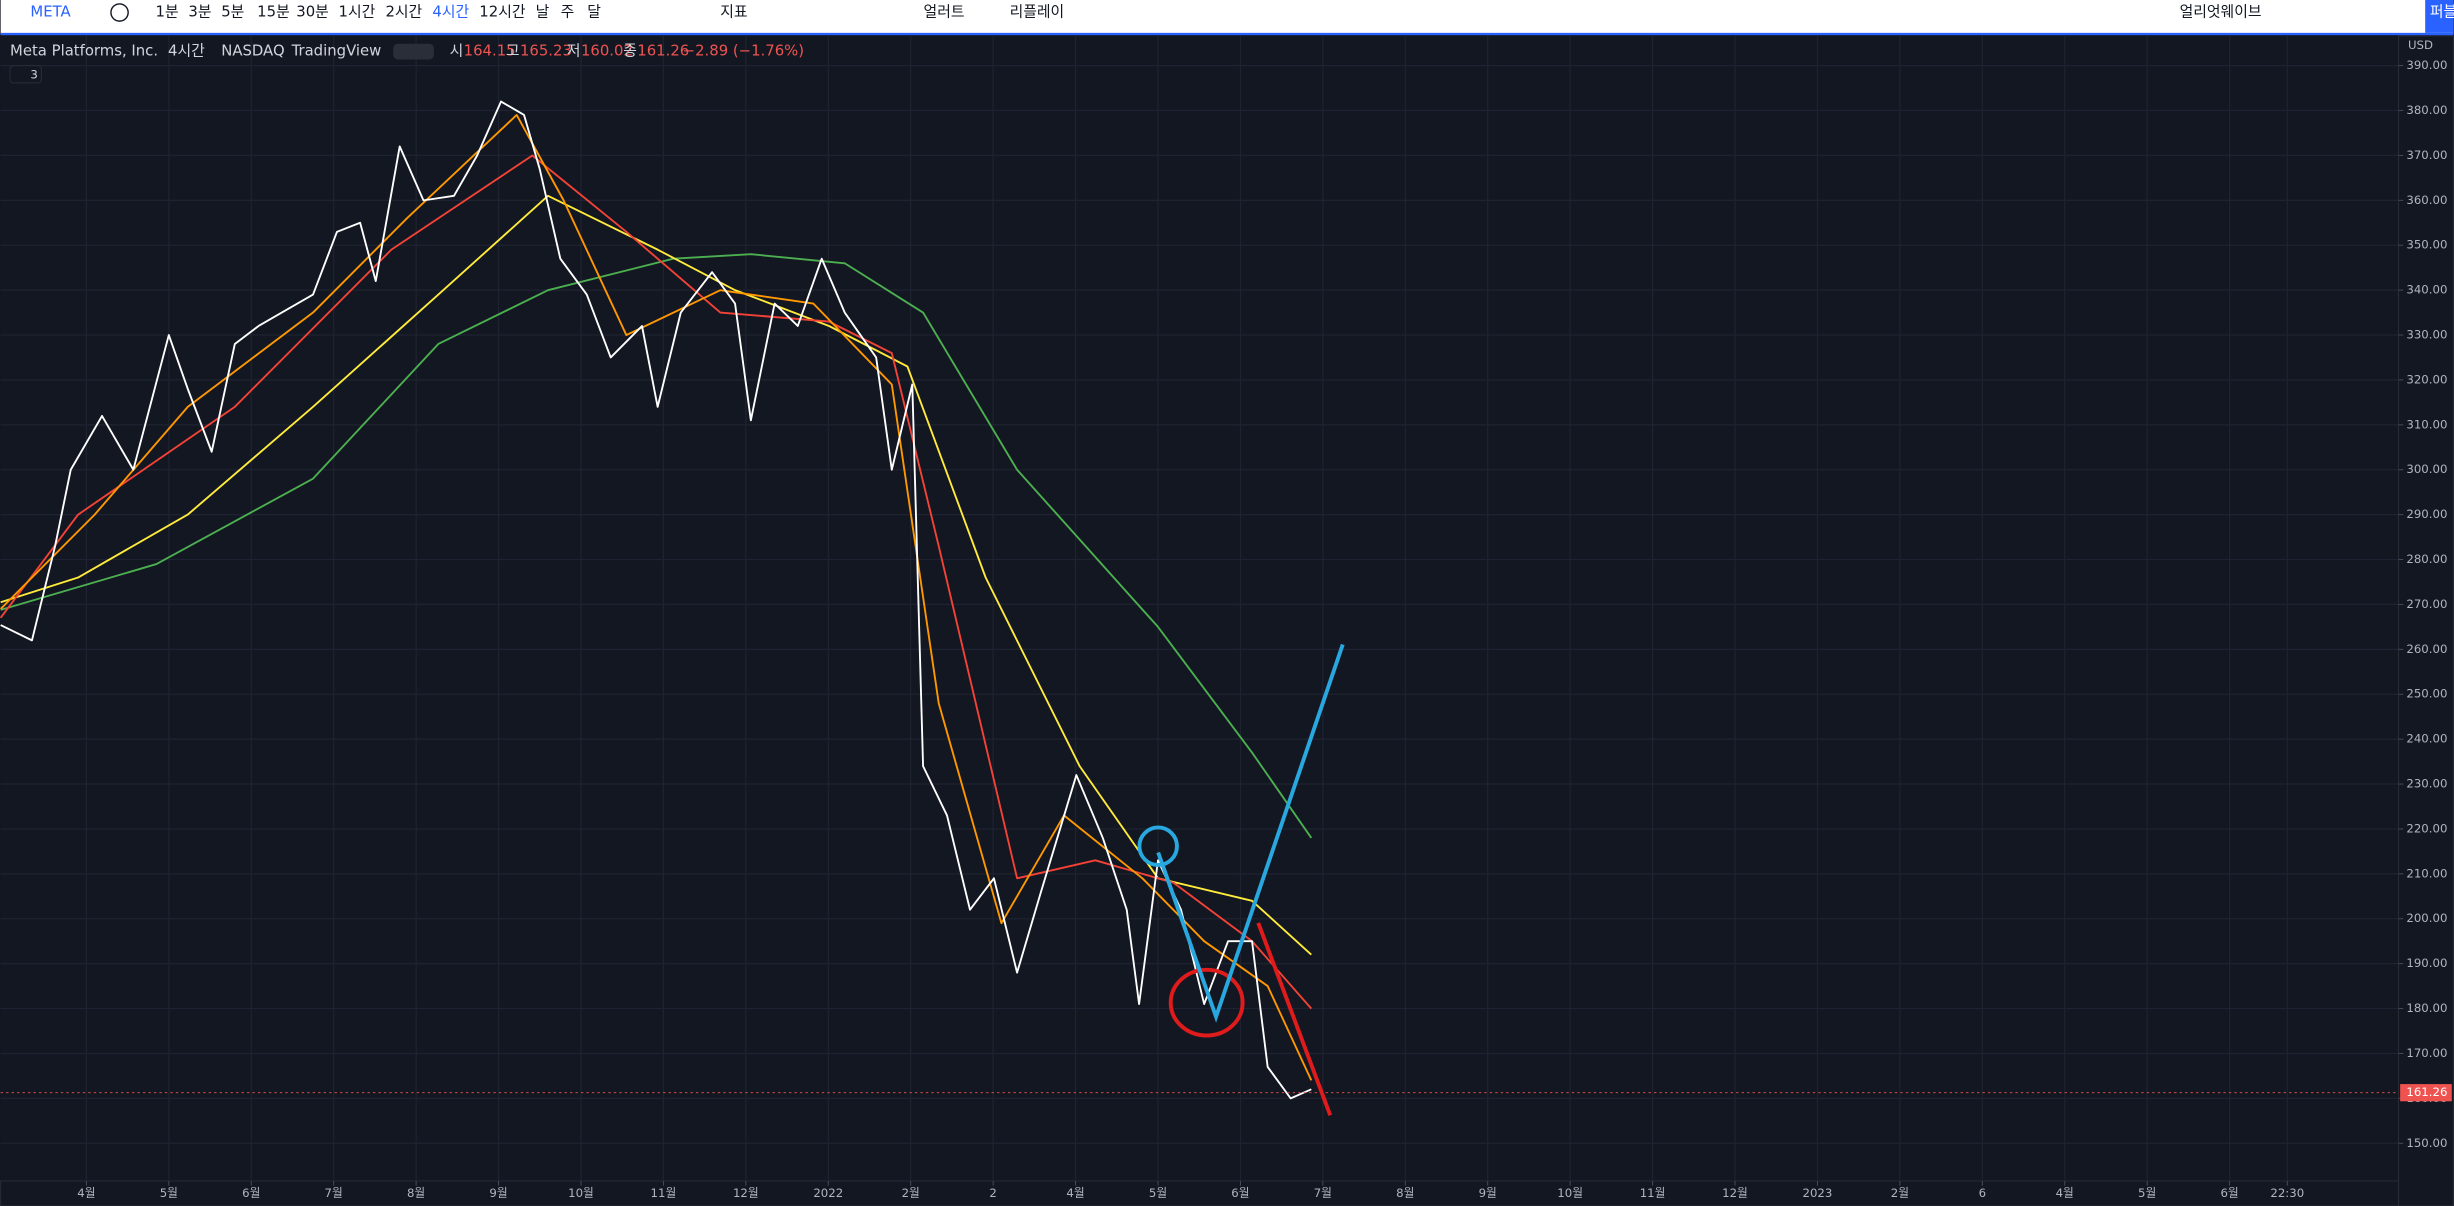 This screenshot has width=2454, height=1206. I want to click on legend-change: −2.89 (−1.76%), so click(743, 51).